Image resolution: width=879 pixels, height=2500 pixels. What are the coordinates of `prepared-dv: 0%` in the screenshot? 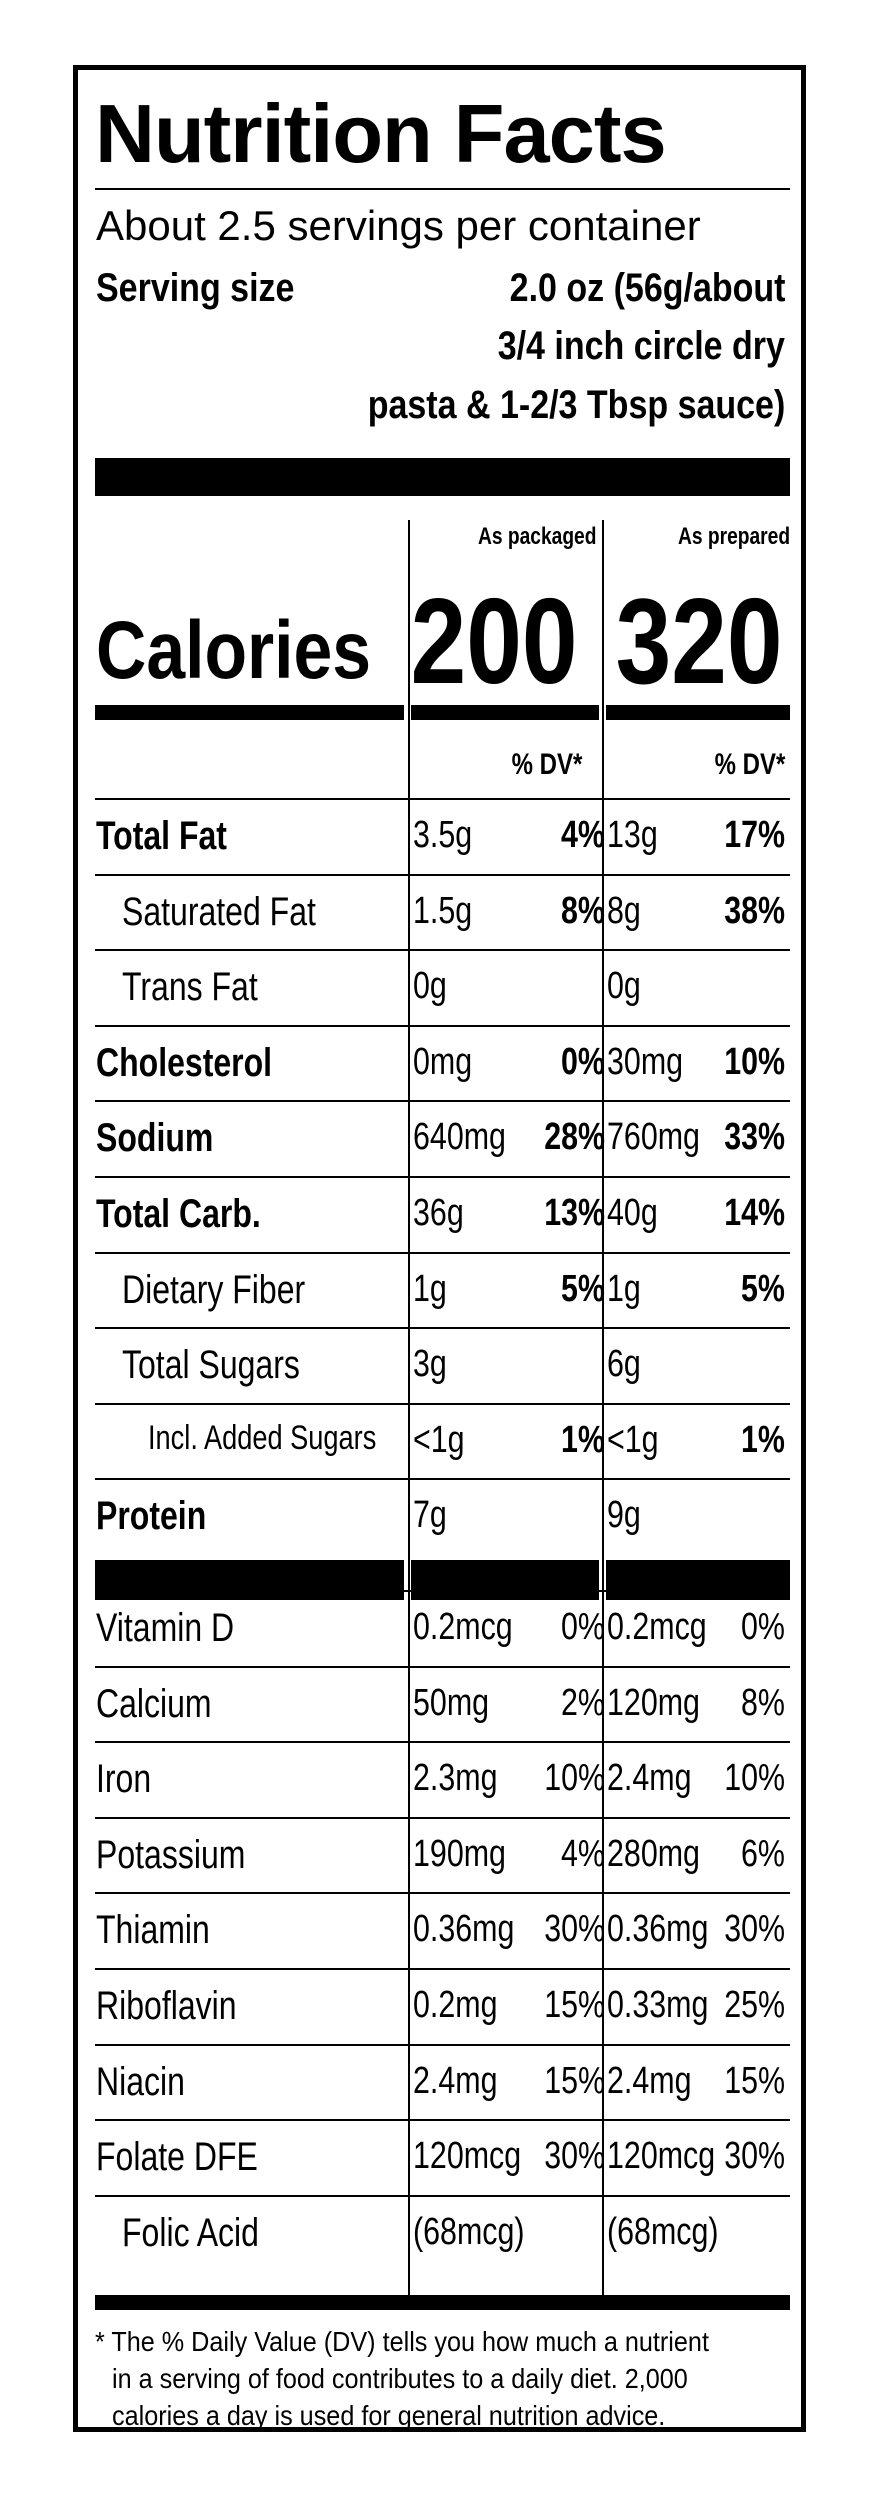 It's located at (763, 1627).